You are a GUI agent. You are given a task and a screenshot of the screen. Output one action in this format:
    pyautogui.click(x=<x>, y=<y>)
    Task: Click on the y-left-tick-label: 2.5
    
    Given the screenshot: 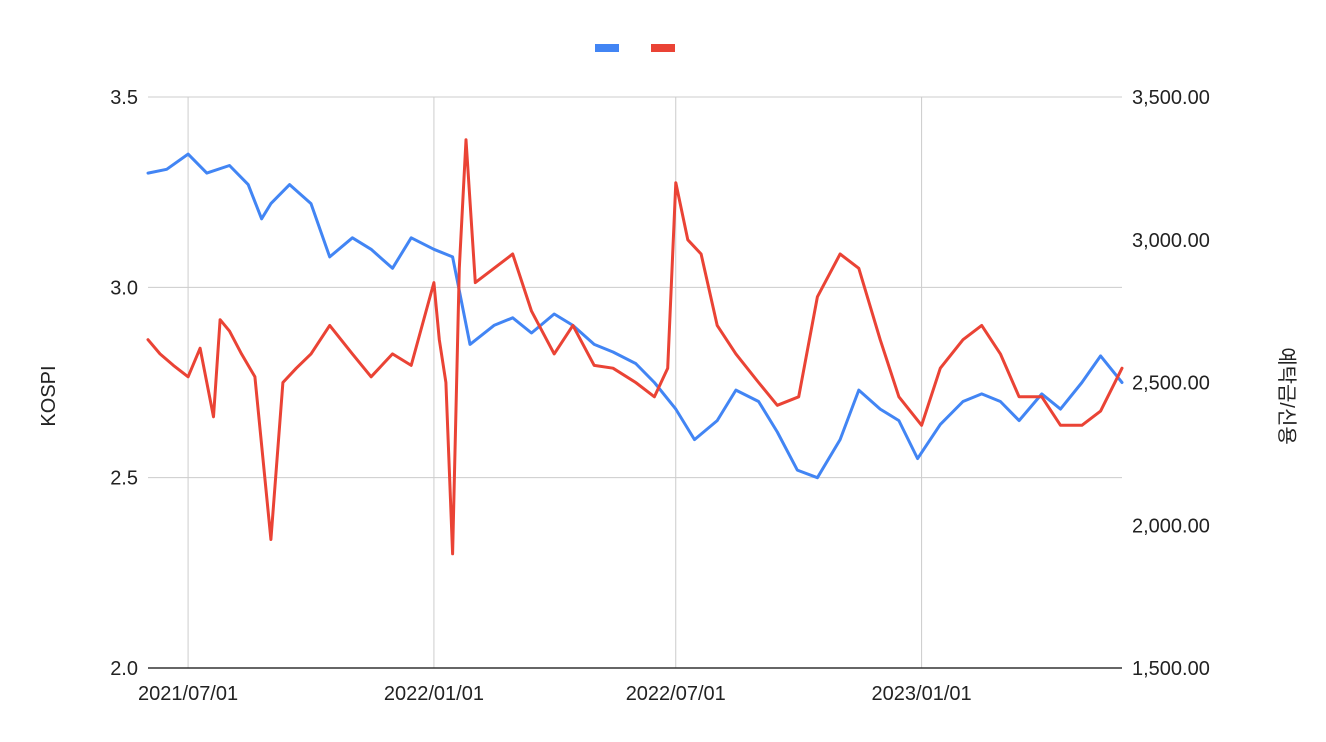 What is the action you would take?
    pyautogui.click(x=124, y=479)
    